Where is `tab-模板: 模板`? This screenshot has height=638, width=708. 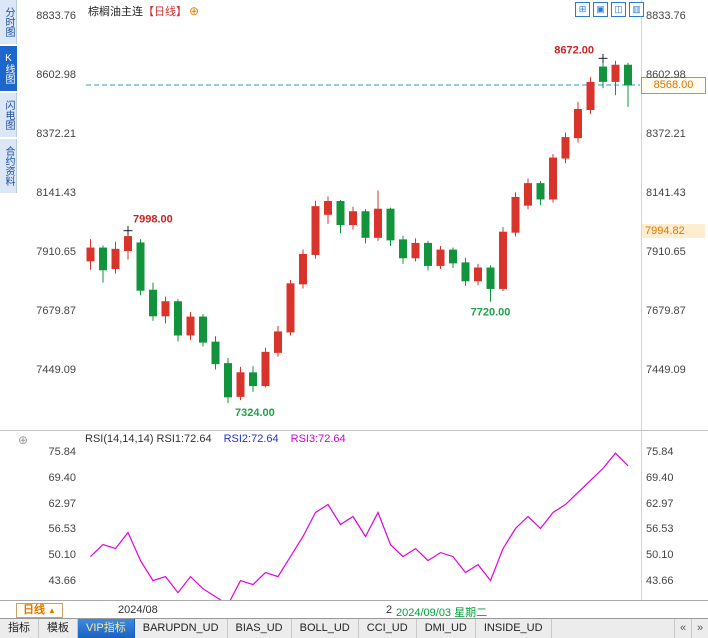 tab-模板: 模板 is located at coordinates (58, 628).